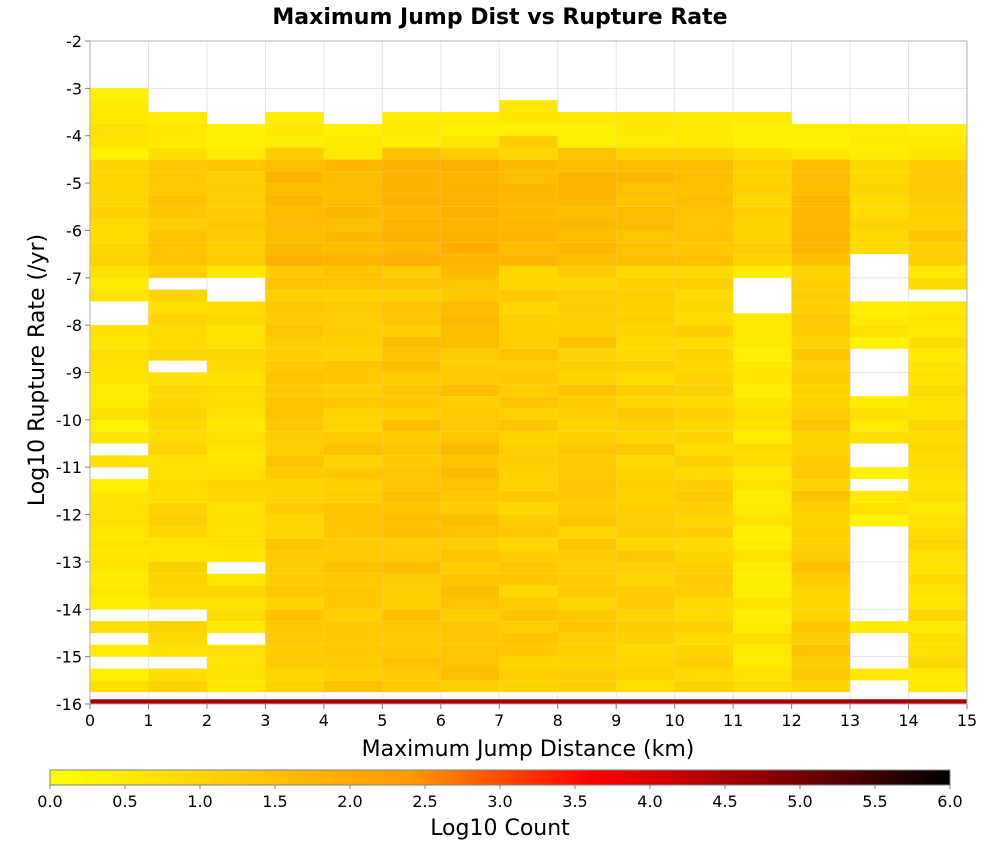 This screenshot has height=850, width=1000. I want to click on x-tick-label: 8, so click(558, 720).